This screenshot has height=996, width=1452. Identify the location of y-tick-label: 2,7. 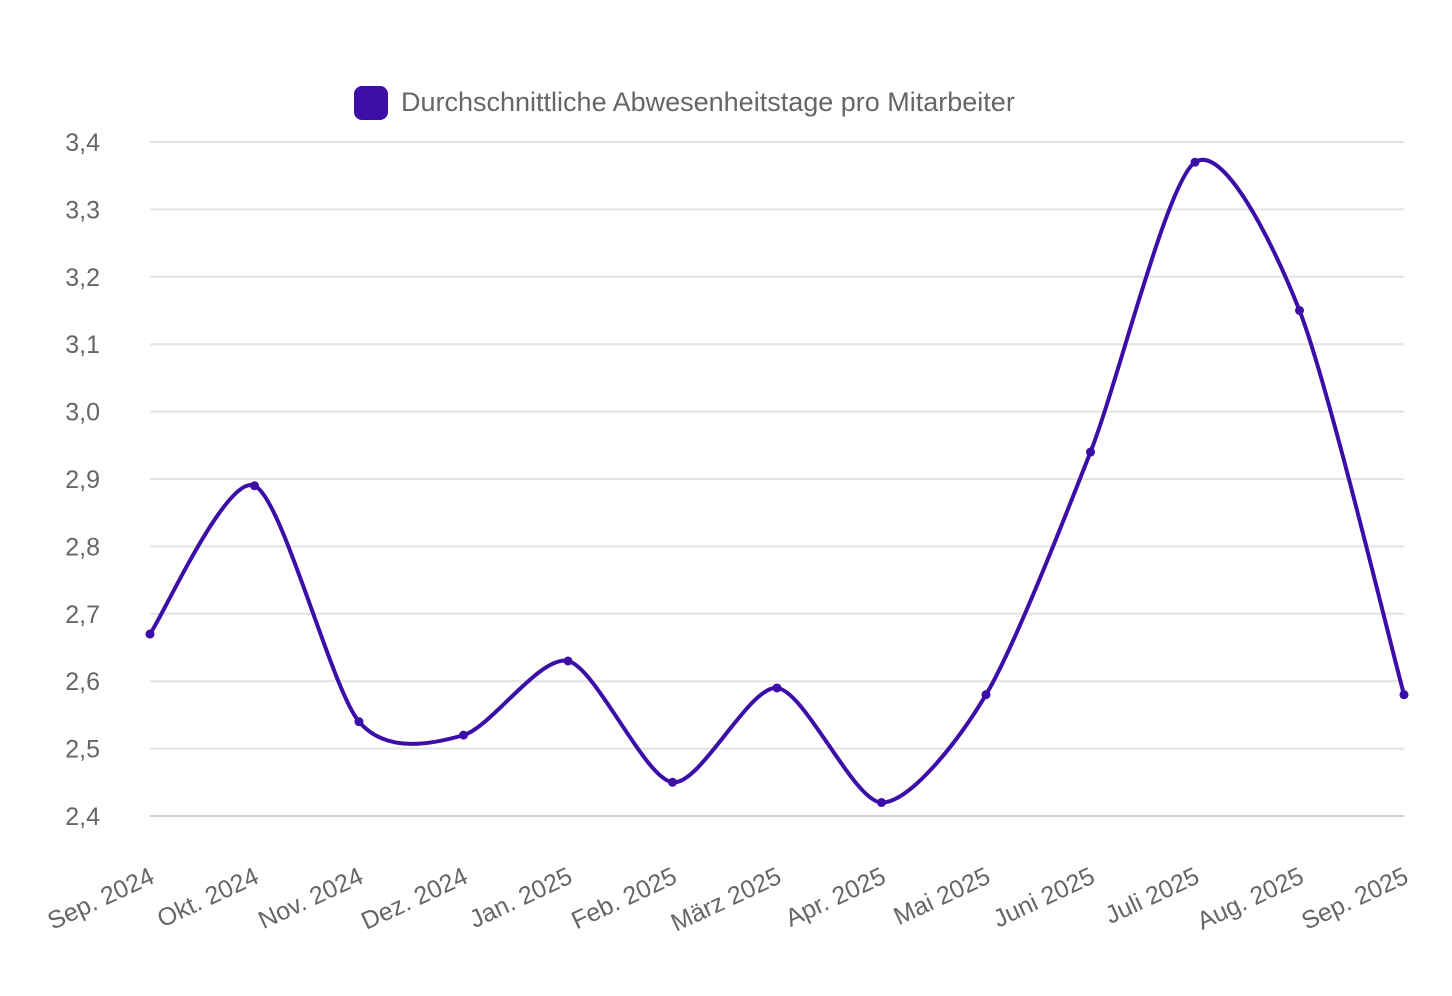
(82, 615).